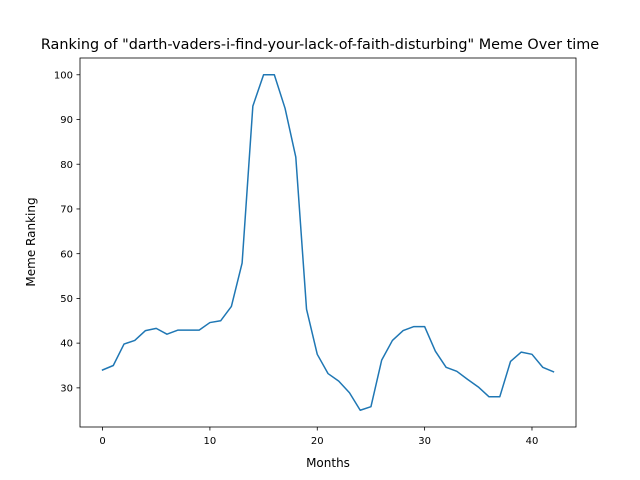 Image resolution: width=640 pixels, height=480 pixels. What do you see at coordinates (66, 299) in the screenshot?
I see `y-tick-label: 50` at bounding box center [66, 299].